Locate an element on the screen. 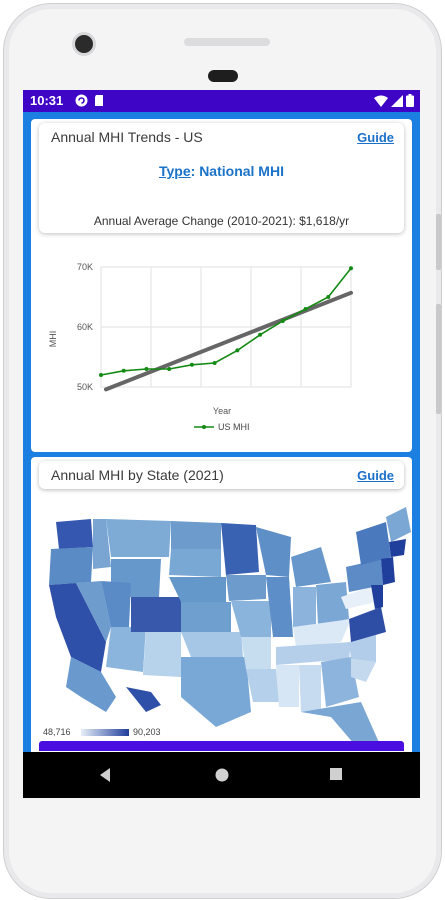 The width and height of the screenshot is (445, 900). state-nd is located at coordinates (196, 535).